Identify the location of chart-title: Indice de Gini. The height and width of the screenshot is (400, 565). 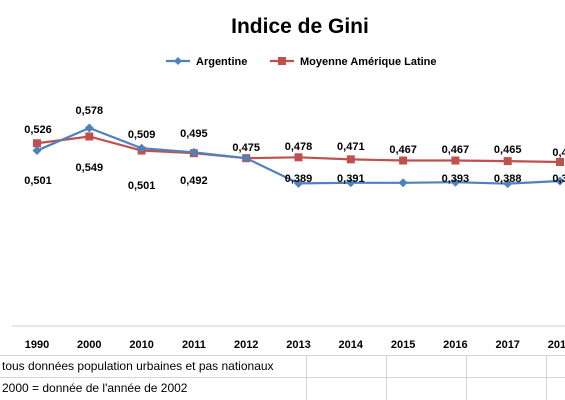
(300, 26).